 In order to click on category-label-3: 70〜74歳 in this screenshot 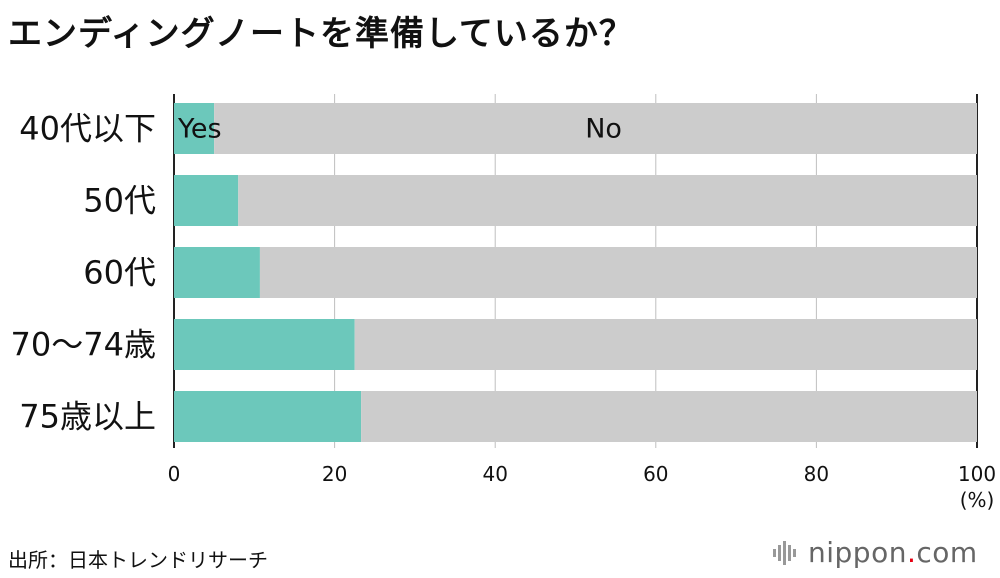, I will do `click(83, 345)`.